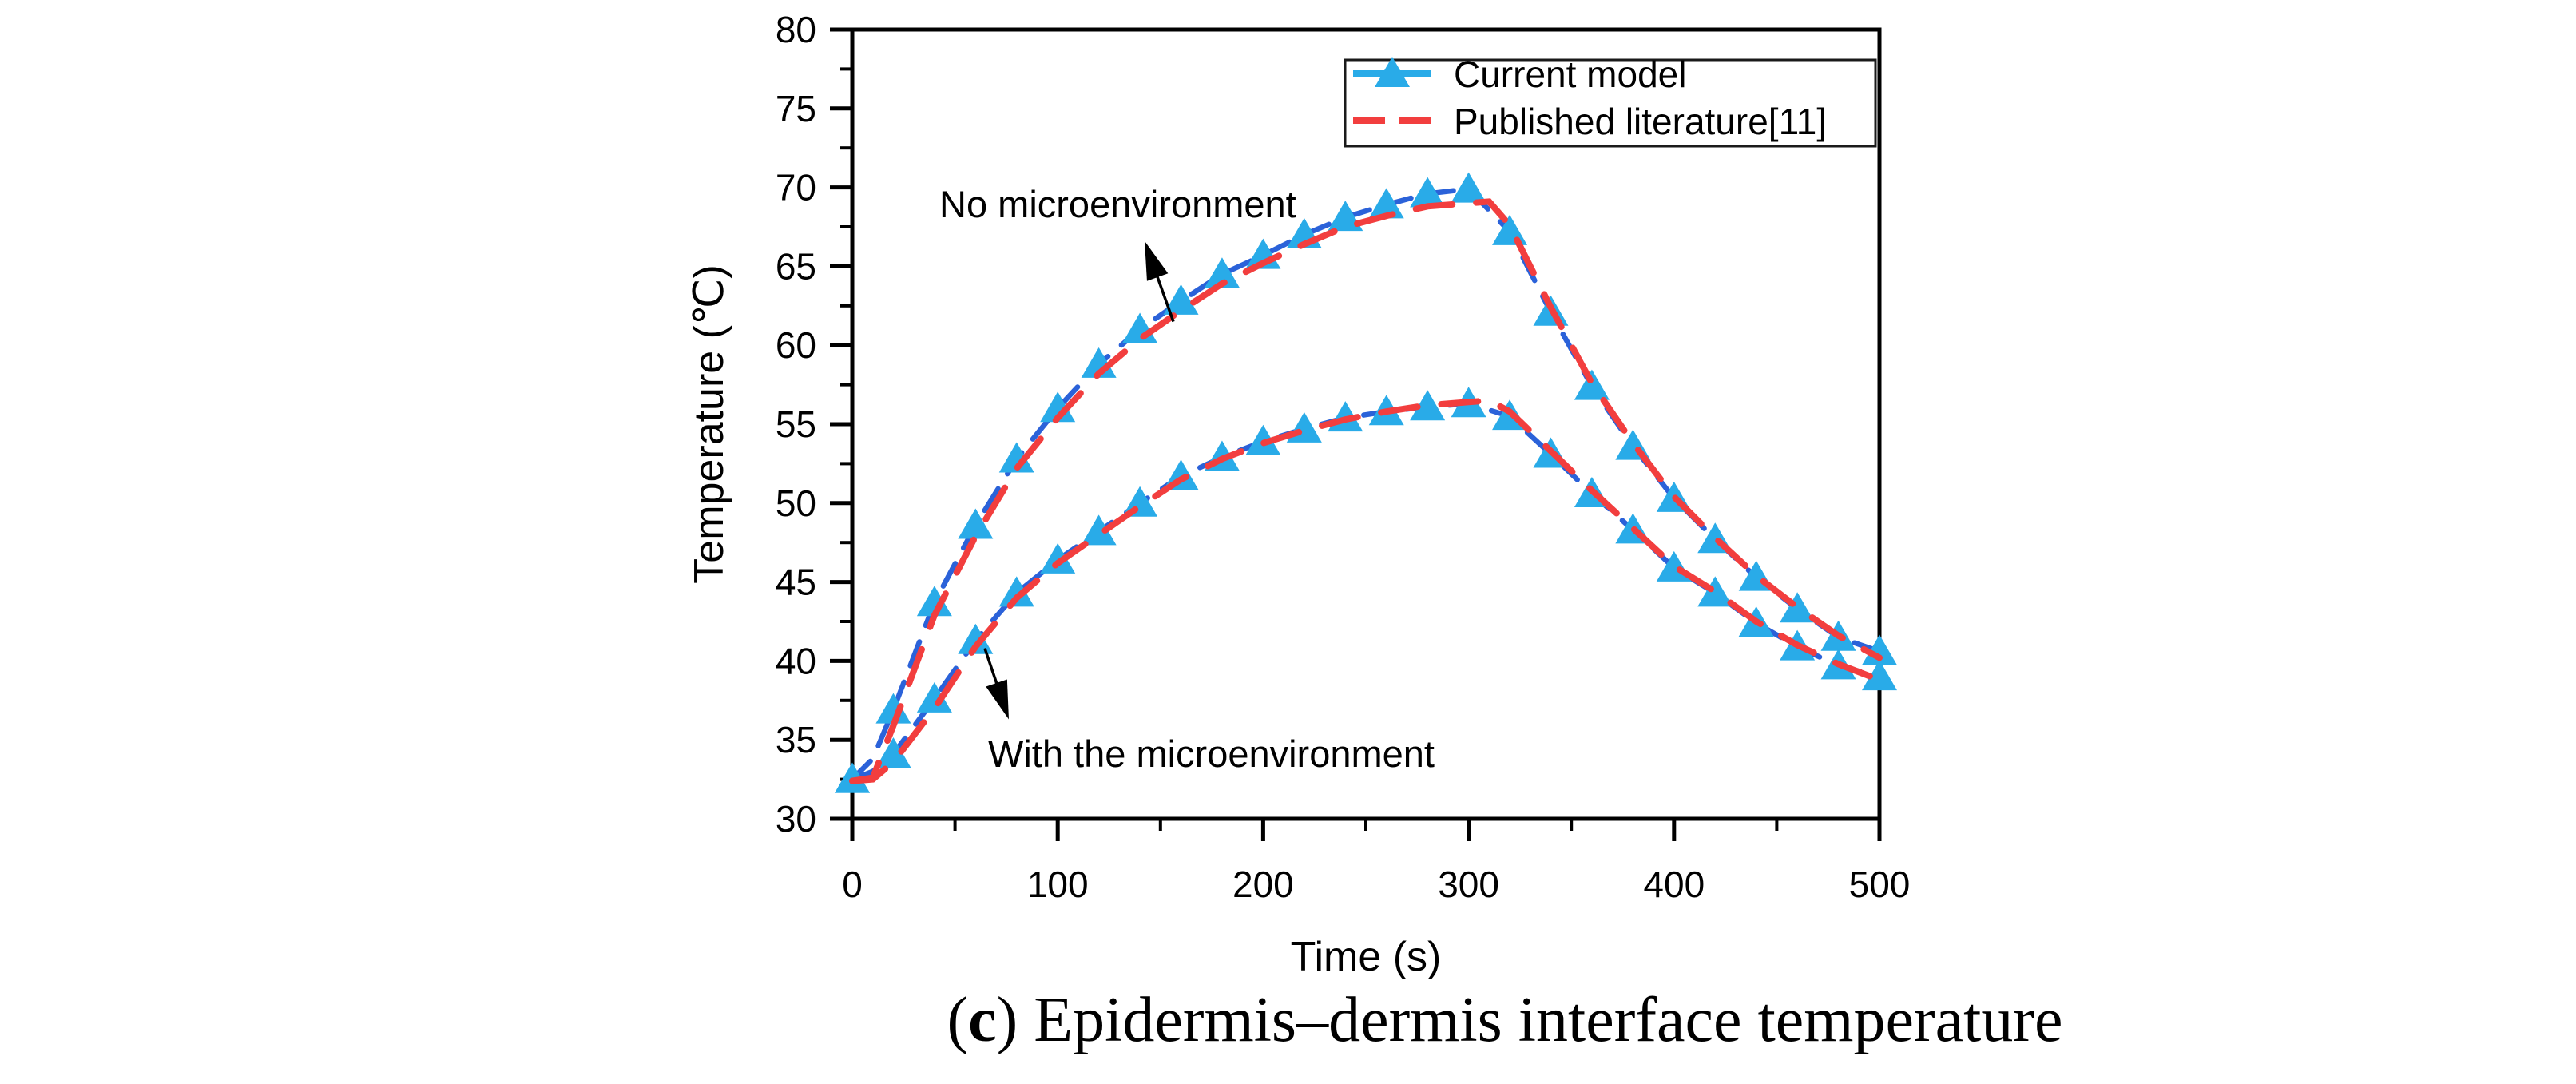 This screenshot has height=1084, width=2576. What do you see at coordinates (1640, 122) in the screenshot?
I see `legend-label-2: Published literature[11]` at bounding box center [1640, 122].